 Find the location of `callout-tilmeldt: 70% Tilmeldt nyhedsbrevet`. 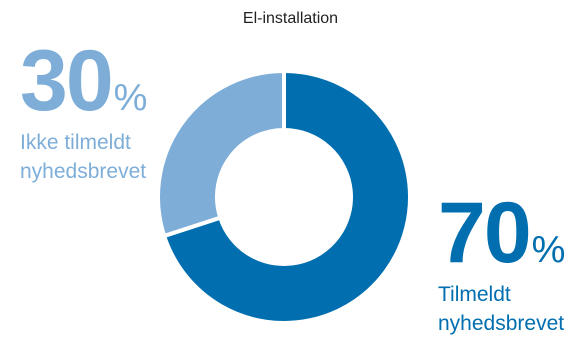

callout-tilmeldt: 70% Tilmeldt nyhedsbrevet is located at coordinates (501, 264).